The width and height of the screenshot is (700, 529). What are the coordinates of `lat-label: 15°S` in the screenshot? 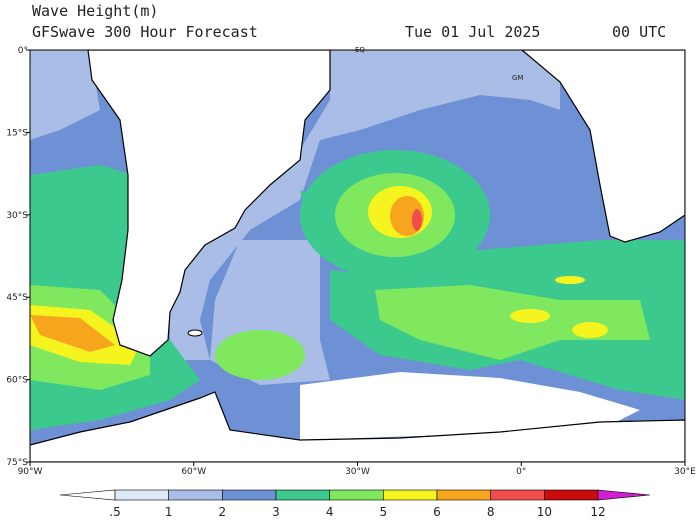 It's located at (17, 133).